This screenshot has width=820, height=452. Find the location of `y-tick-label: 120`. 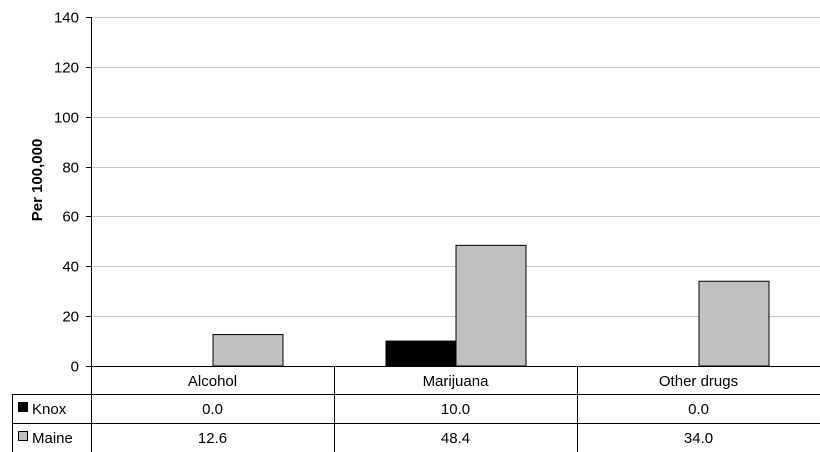

y-tick-label: 120 is located at coordinates (66, 68).